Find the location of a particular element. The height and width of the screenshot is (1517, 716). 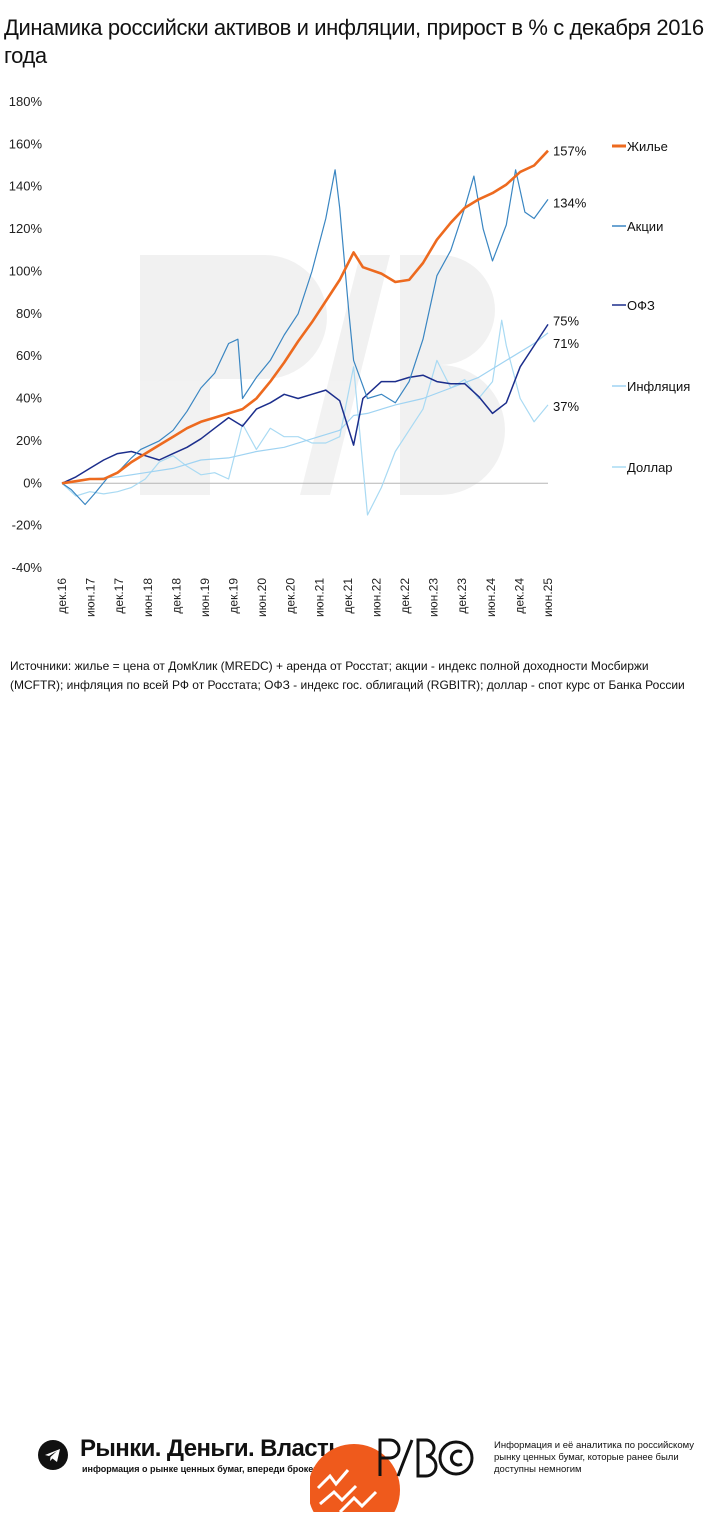

y-tick-label: -40% is located at coordinates (27, 567).